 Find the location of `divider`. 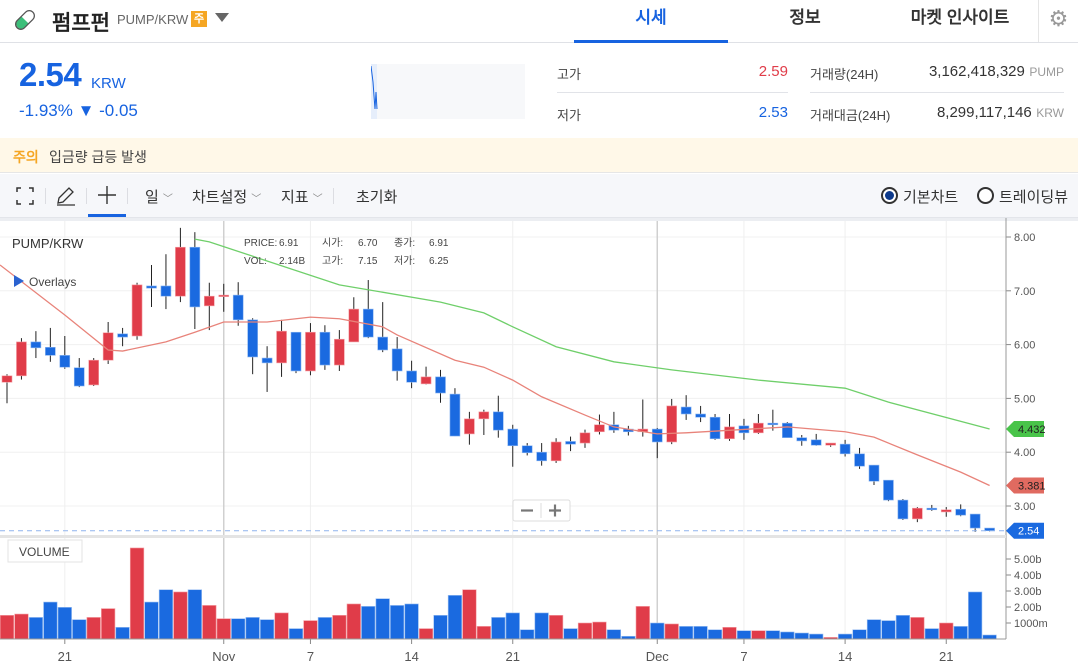

divider is located at coordinates (937, 92).